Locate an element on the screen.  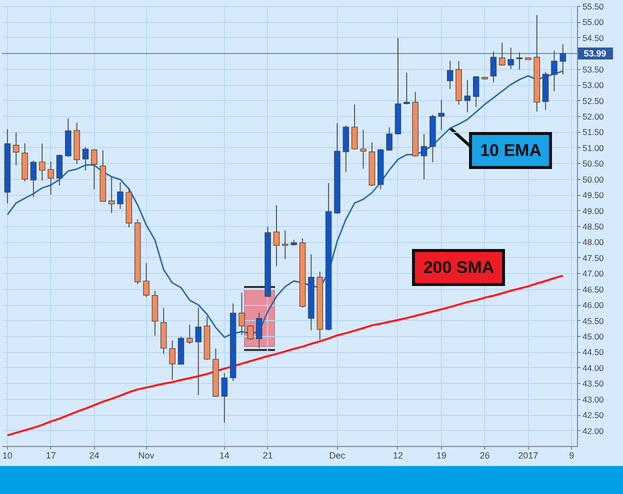
y-tick-label: 45.50 is located at coordinates (593, 321).